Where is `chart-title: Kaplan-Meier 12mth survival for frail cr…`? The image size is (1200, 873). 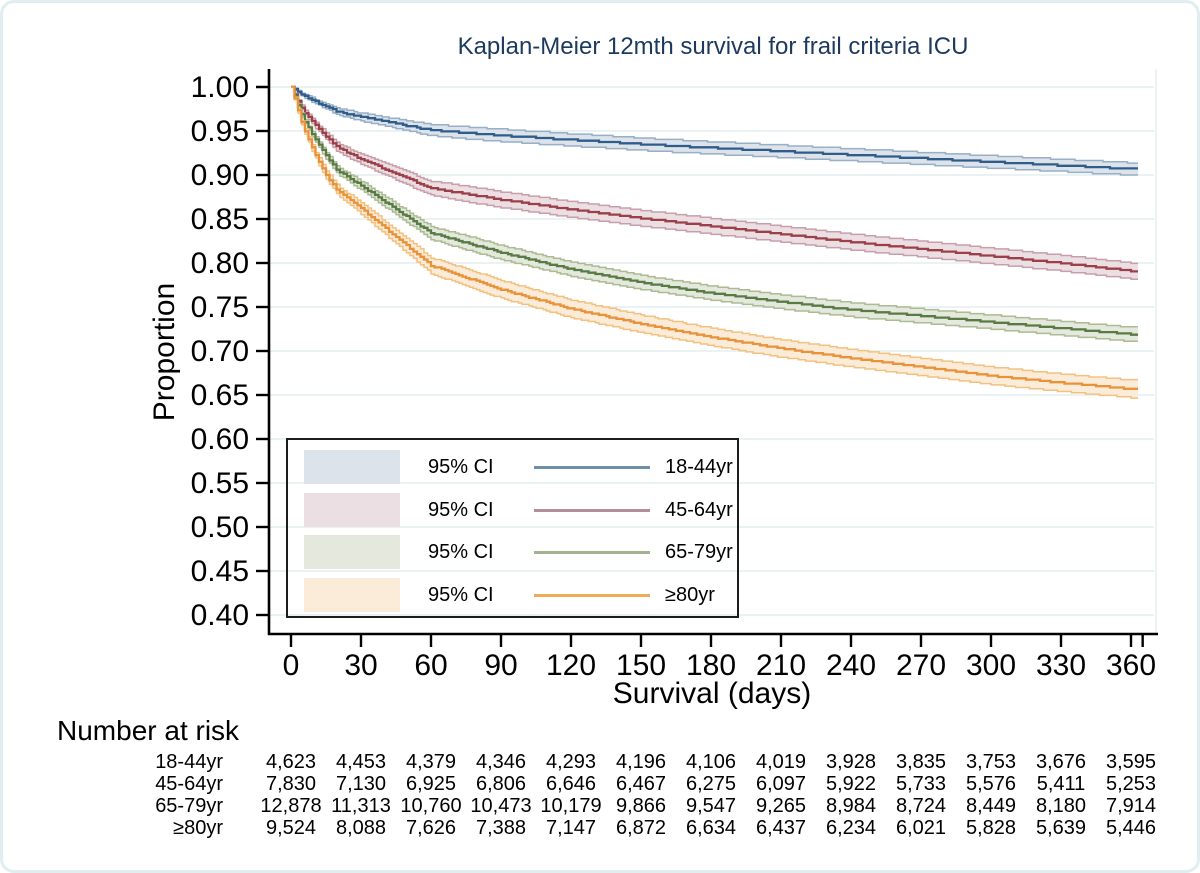 chart-title: Kaplan-Meier 12mth survival for frail cr… is located at coordinates (713, 46).